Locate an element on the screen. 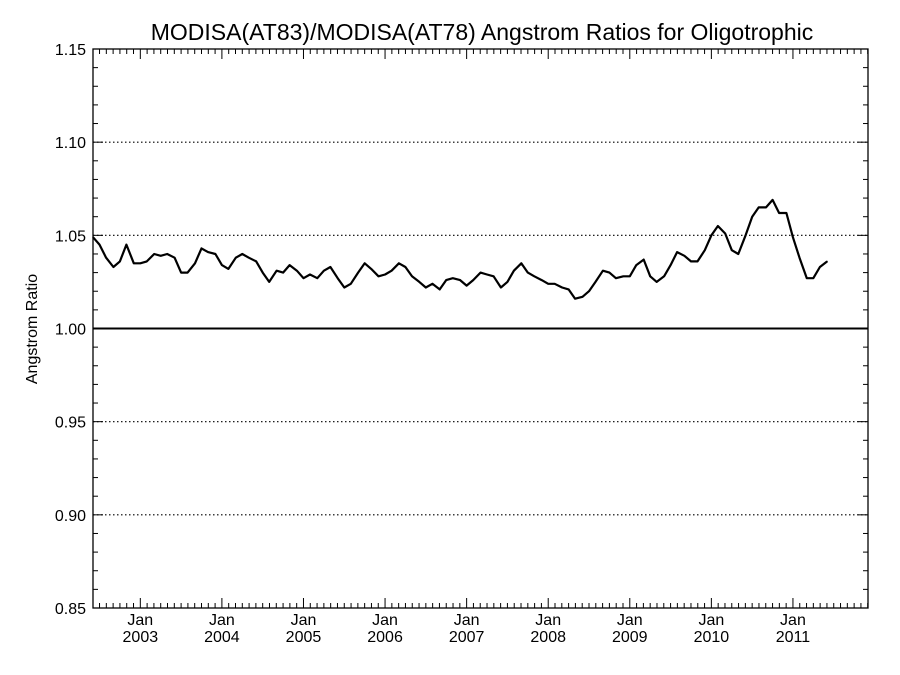 Image resolution: width=900 pixels, height=675 pixels. x-tick-year-label: 2009 is located at coordinates (630, 637).